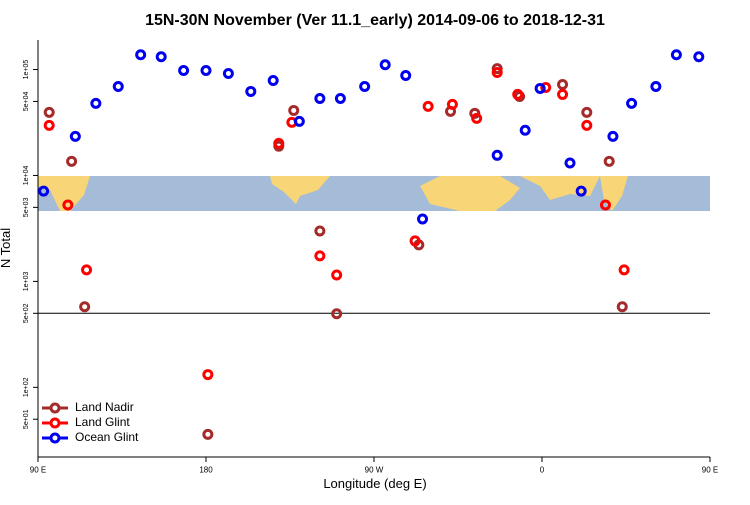 This screenshot has width=750, height=505. What do you see at coordinates (374, 470) in the screenshot?
I see `x-tick-label: 90 W` at bounding box center [374, 470].